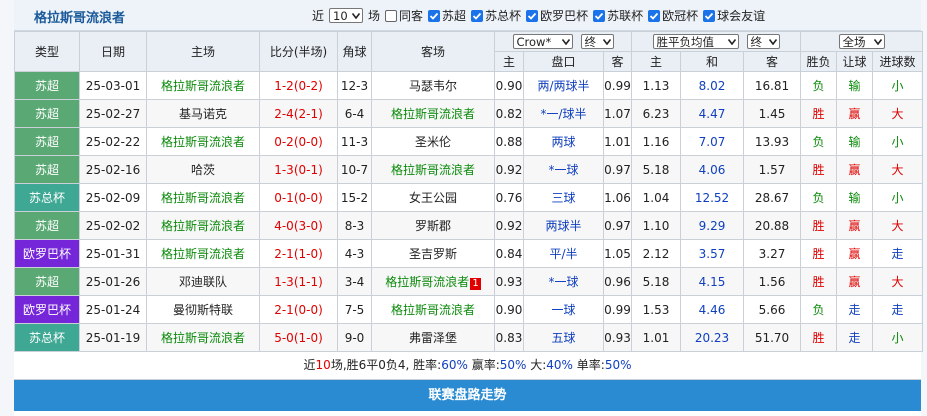 The image size is (927, 416). Describe the element at coordinates (741, 16) in the screenshot. I see `checkbox-label: 球会友谊` at that location.